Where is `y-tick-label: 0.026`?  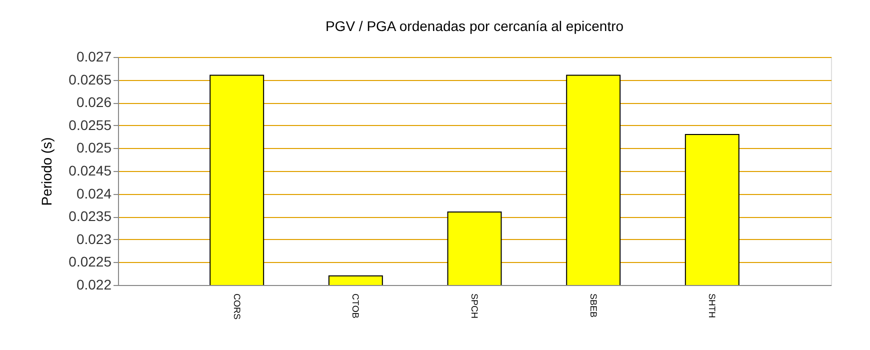 y-tick-label: 0.026 is located at coordinates (94, 102).